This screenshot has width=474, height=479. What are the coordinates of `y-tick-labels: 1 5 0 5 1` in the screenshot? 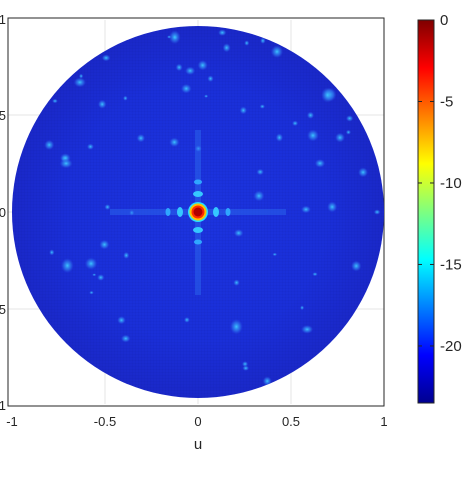 It's located at (3, 212).